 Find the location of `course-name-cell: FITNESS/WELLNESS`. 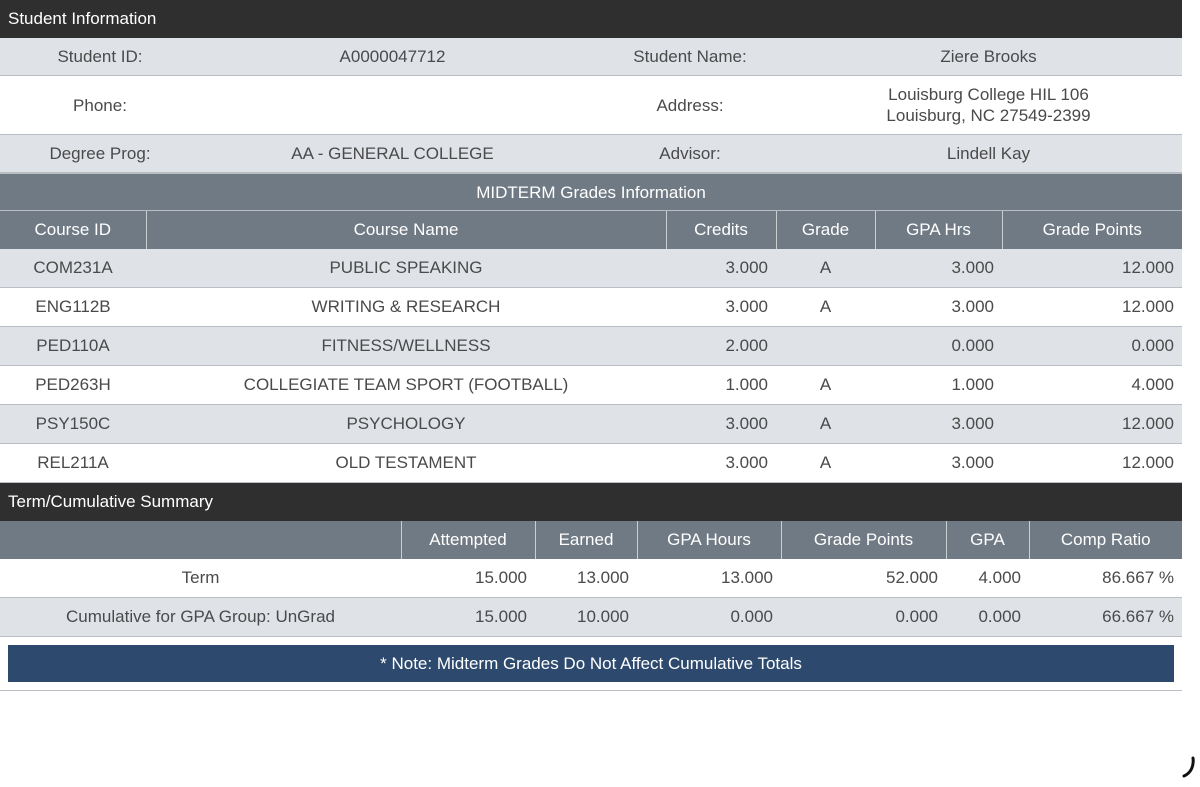

course-name-cell: FITNESS/WELLNESS is located at coordinates (406, 346).